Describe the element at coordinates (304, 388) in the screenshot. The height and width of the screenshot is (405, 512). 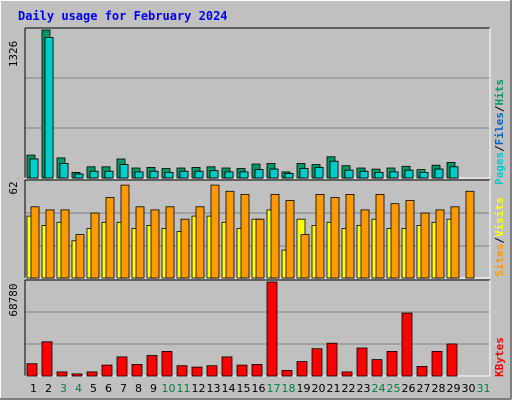
I see `x-tick-label: 19` at that location.